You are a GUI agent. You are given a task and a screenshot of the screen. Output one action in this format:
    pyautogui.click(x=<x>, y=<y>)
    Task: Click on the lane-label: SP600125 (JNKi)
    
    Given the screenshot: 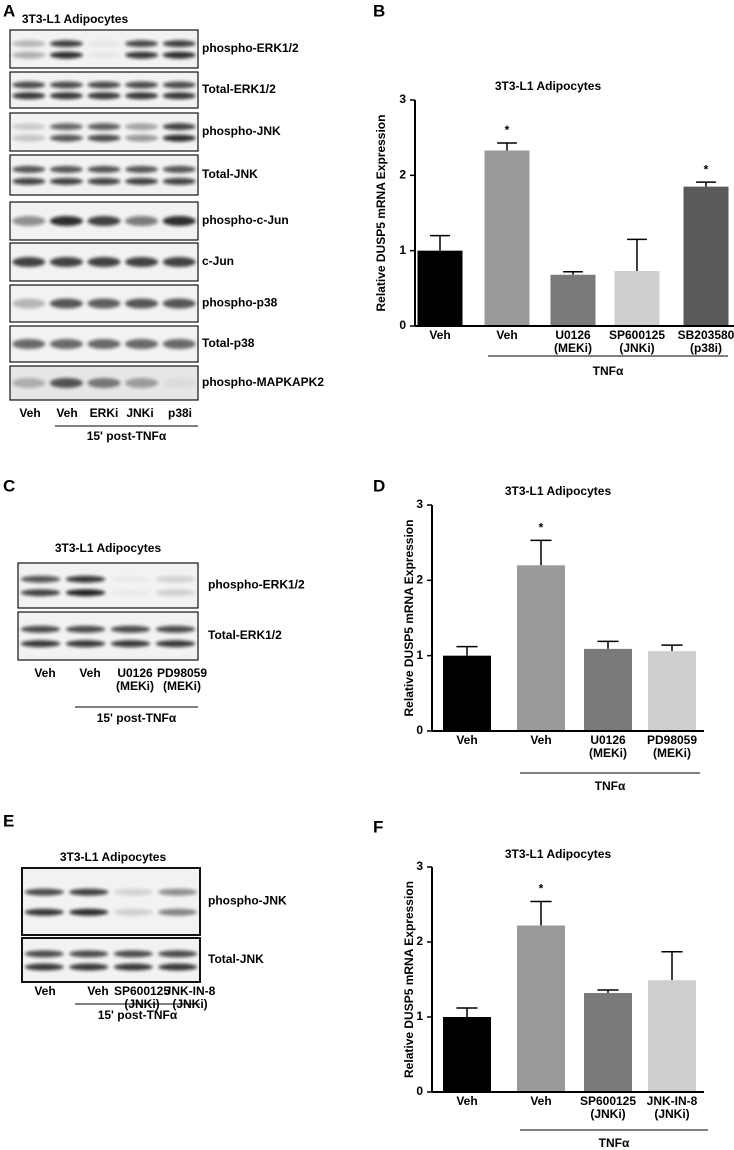 What is the action you would take?
    pyautogui.click(x=142, y=997)
    